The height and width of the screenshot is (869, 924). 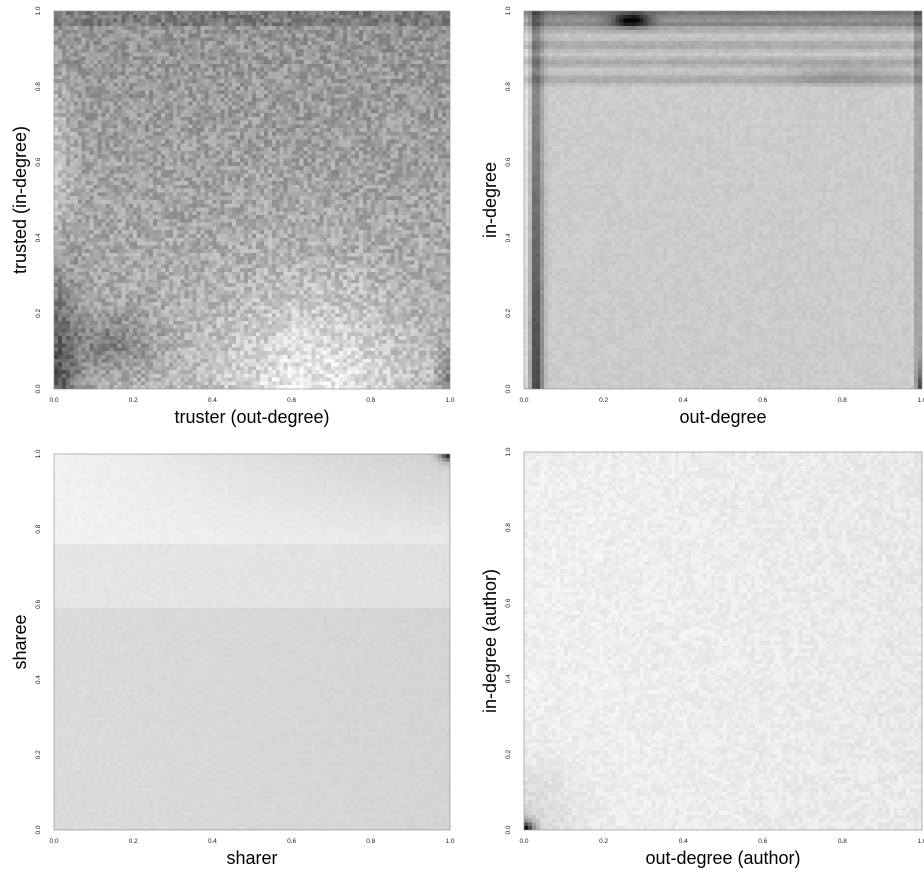 I want to click on x-axis-label: out-degree (author), so click(x=722, y=858).